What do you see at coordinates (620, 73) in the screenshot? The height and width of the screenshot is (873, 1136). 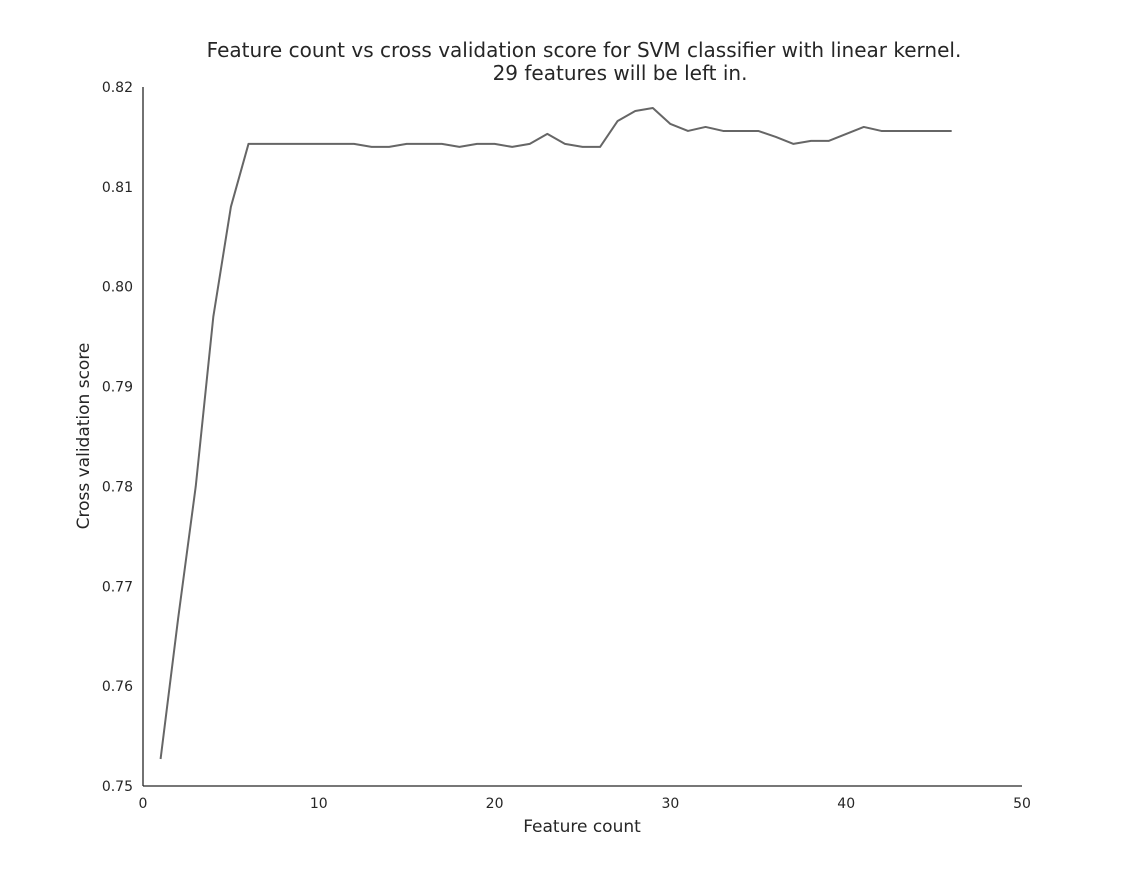 I see `chart-subtitle: 29 features will be left in.` at bounding box center [620, 73].